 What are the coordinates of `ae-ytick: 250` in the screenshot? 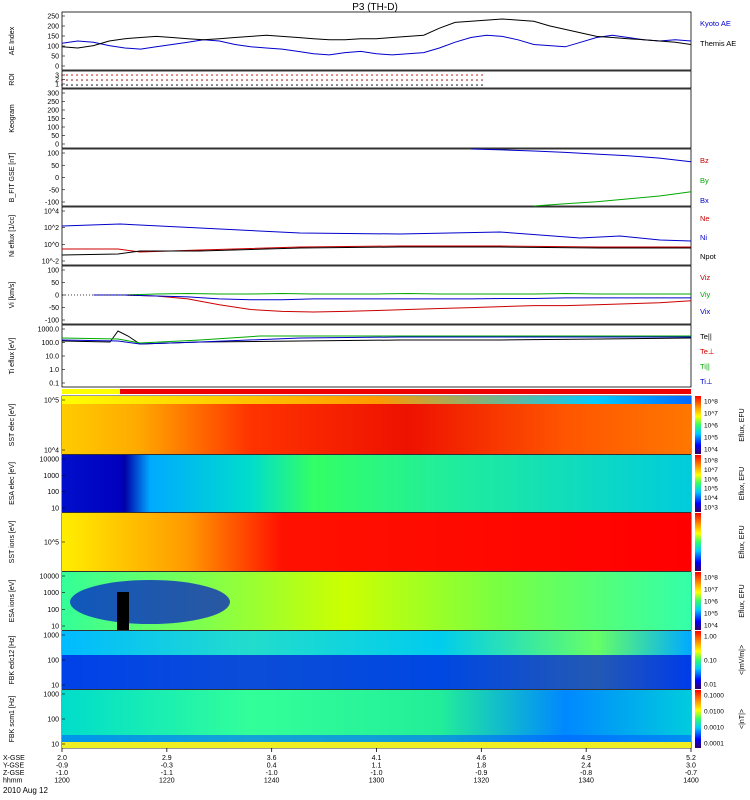 It's located at (53, 17).